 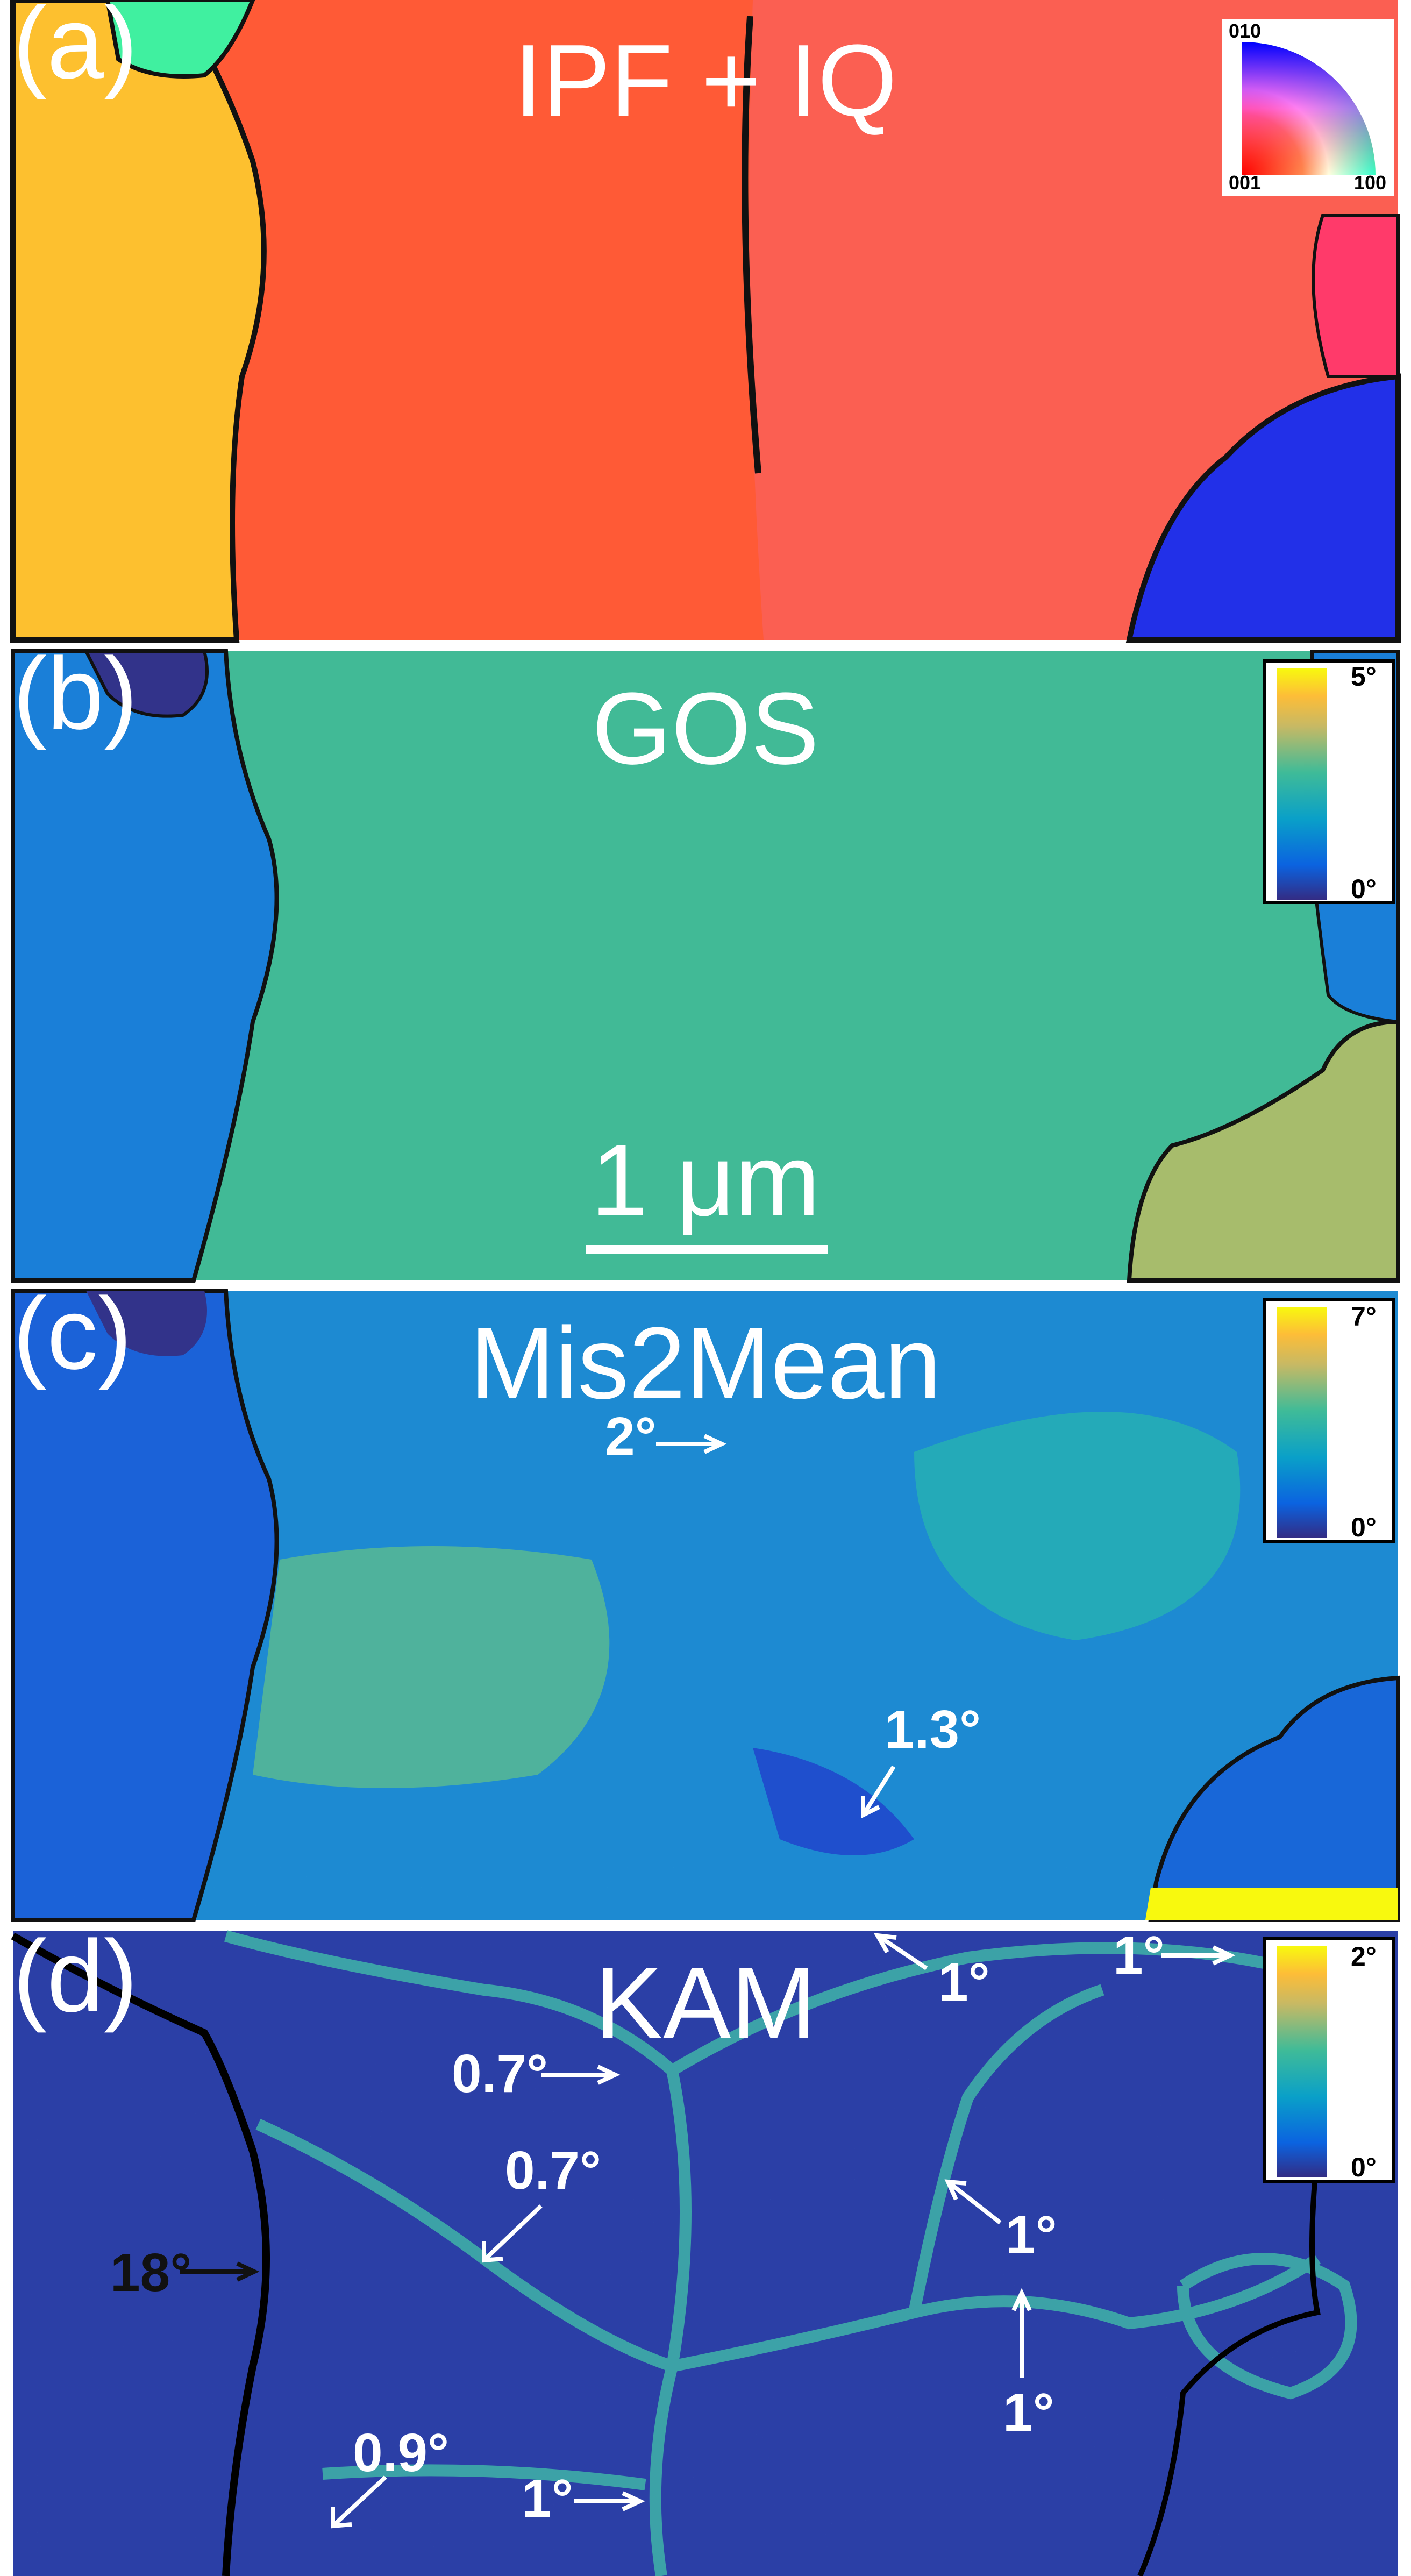 I want to click on scale-bar-label: 1 μm, so click(x=705, y=1180).